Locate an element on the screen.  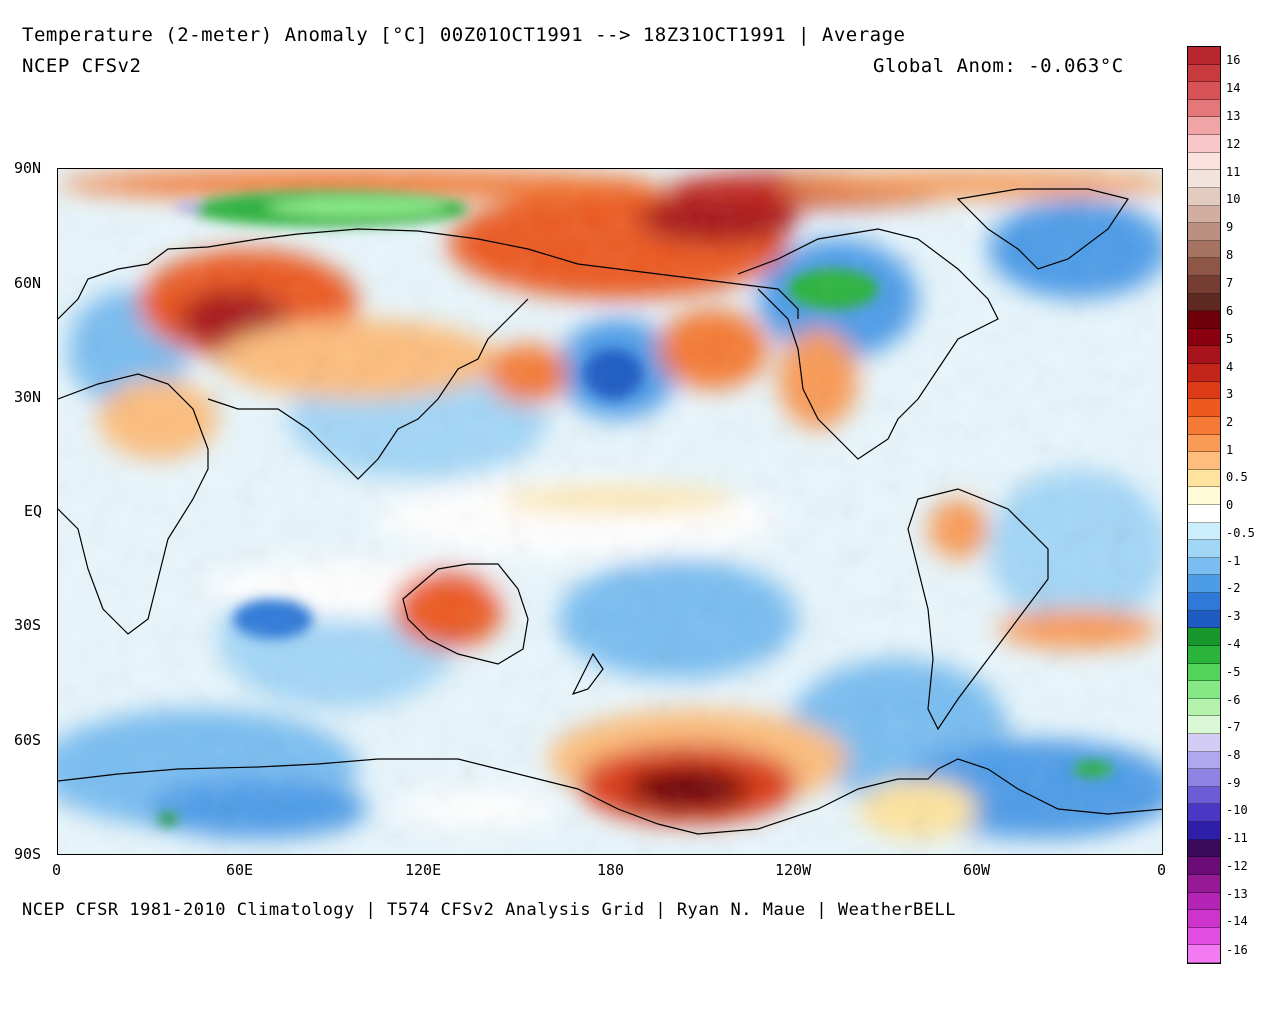
lat-label-90n: 90N is located at coordinates (28, 168).